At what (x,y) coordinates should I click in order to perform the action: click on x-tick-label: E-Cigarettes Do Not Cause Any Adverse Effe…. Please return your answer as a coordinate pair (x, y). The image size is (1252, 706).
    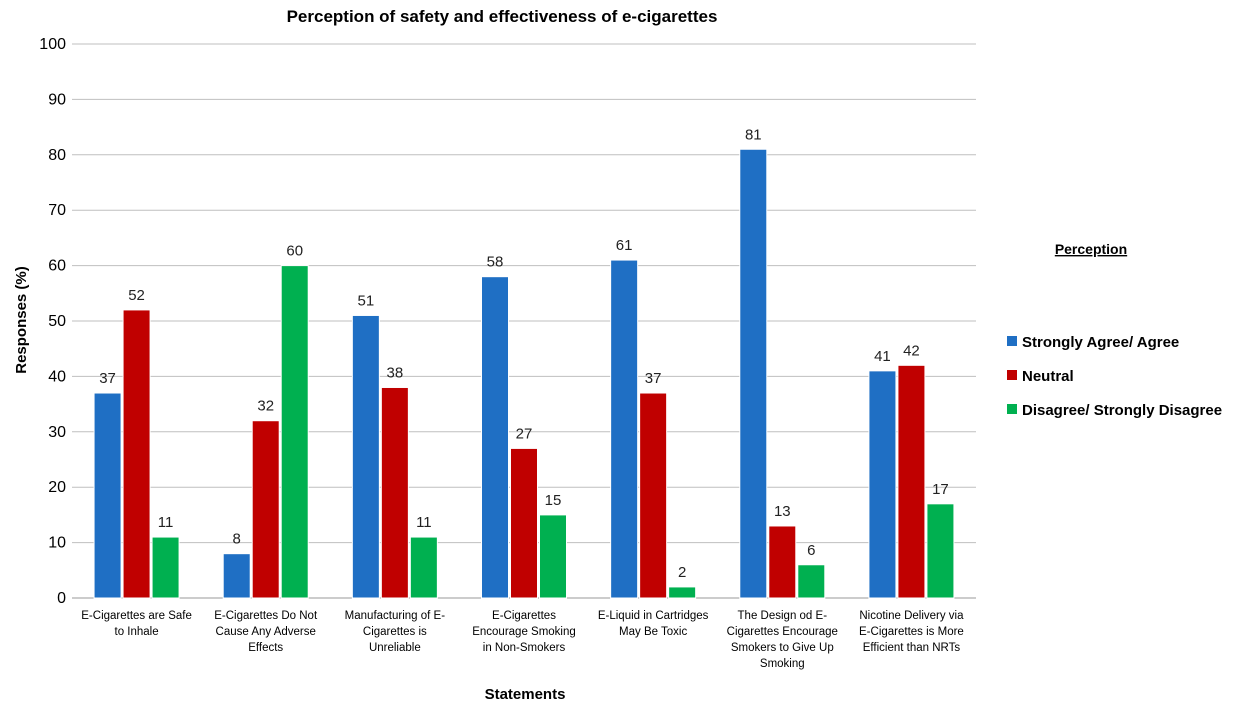
    Looking at the image, I should click on (266, 632).